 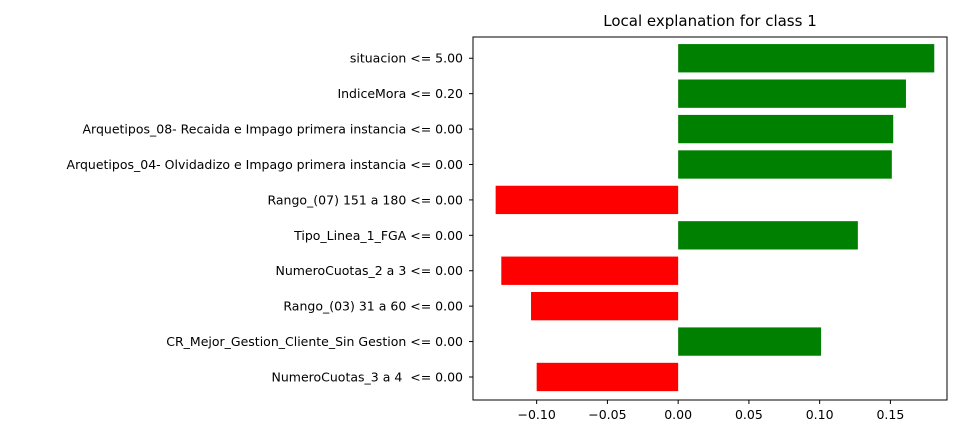 I want to click on y-tick-label: Rango_(03) 31 a 60 <= 0.00, so click(x=373, y=306).